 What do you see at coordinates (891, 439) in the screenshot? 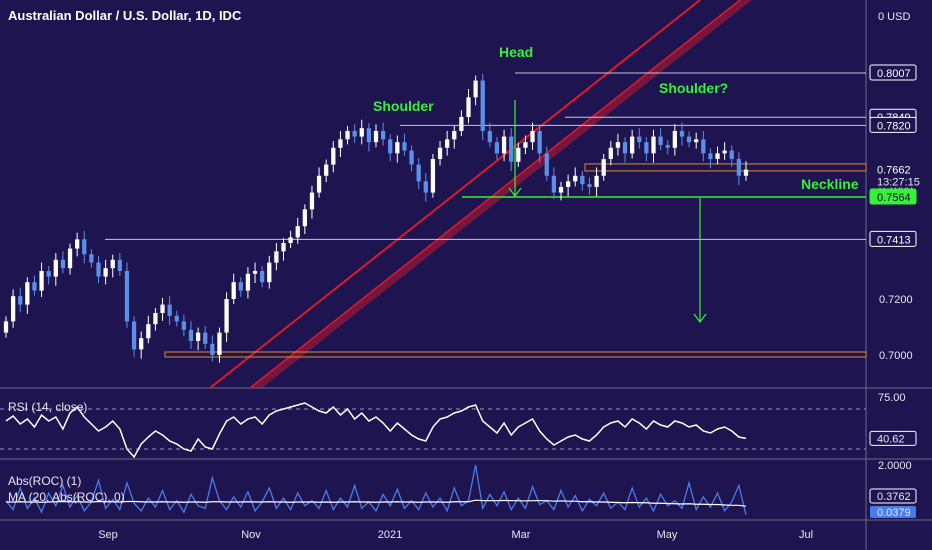
I see `rsi-value-label: 40.62` at bounding box center [891, 439].